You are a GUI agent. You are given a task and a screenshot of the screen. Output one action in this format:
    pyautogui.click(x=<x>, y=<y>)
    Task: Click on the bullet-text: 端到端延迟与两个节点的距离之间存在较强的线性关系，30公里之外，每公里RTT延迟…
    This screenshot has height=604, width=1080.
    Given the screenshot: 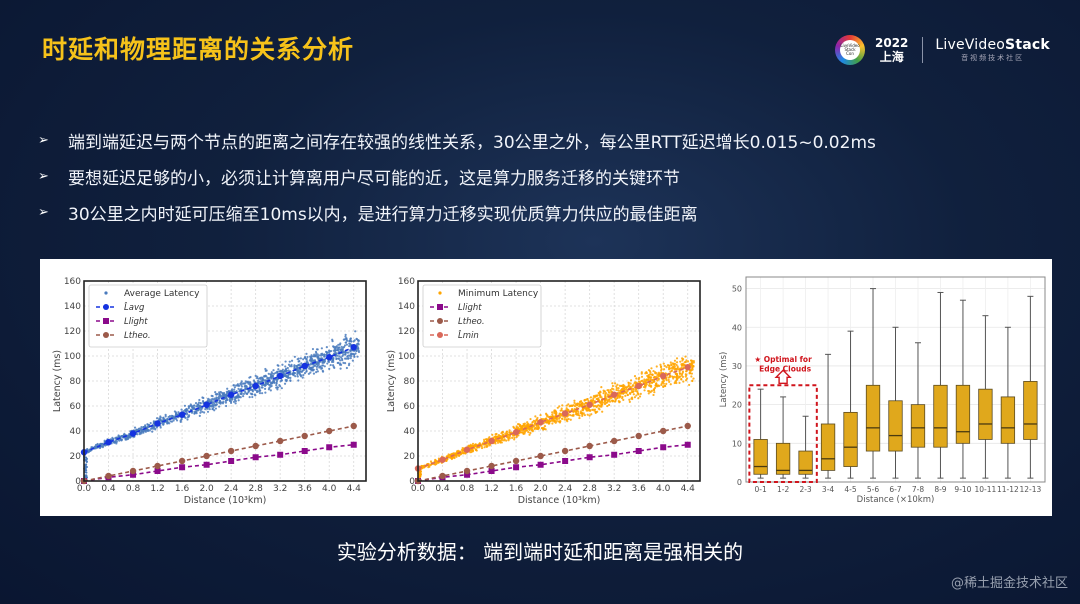 What is the action you would take?
    pyautogui.click(x=472, y=142)
    